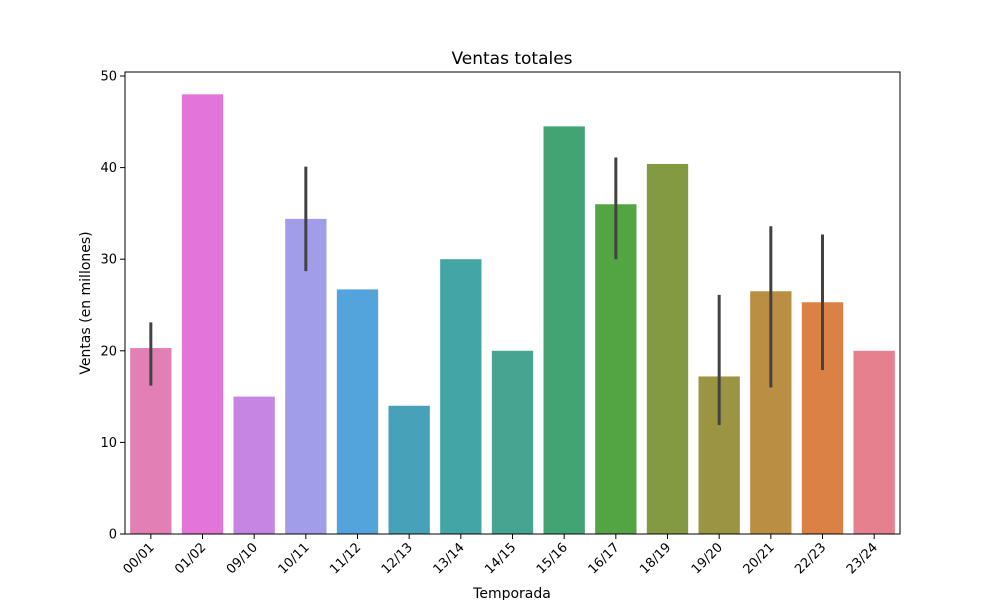  What do you see at coordinates (511, 593) in the screenshot?
I see `x-axis-title: Temporada` at bounding box center [511, 593].